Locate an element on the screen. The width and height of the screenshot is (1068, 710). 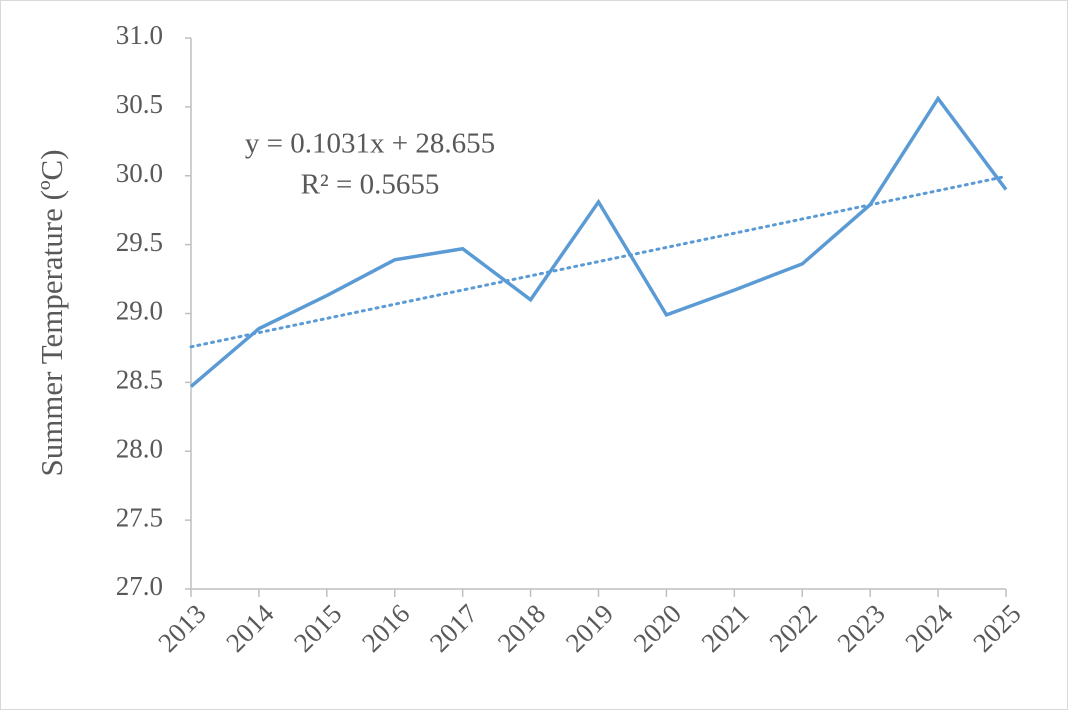
y-tick-label: 29.0 is located at coordinates (139, 311).